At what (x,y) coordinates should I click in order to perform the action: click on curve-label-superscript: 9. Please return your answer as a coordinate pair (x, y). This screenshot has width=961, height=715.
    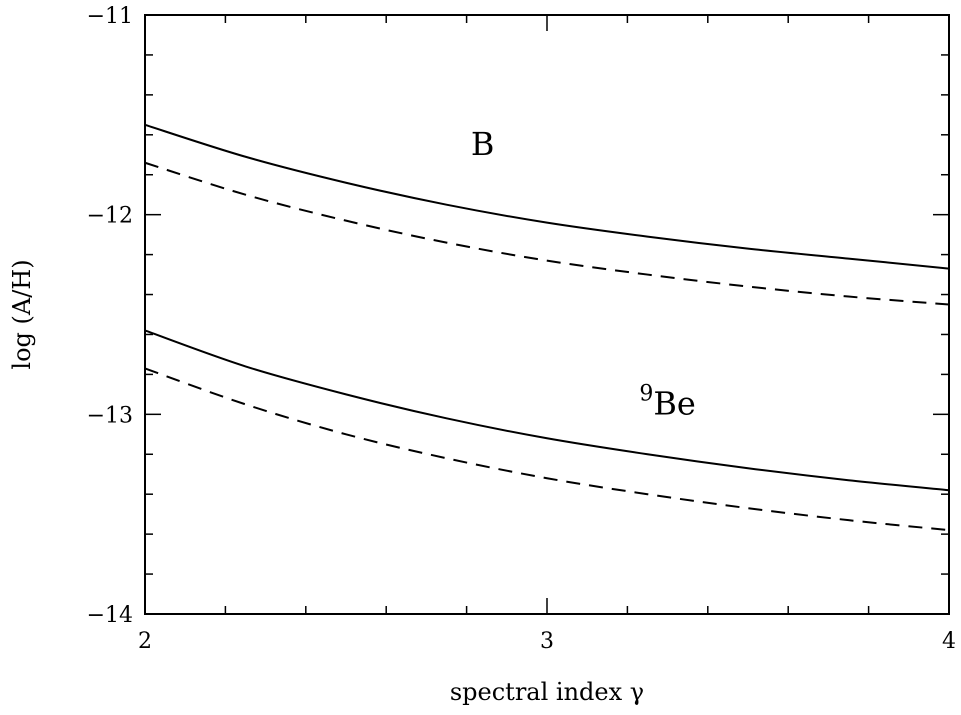
    Looking at the image, I should click on (646, 393).